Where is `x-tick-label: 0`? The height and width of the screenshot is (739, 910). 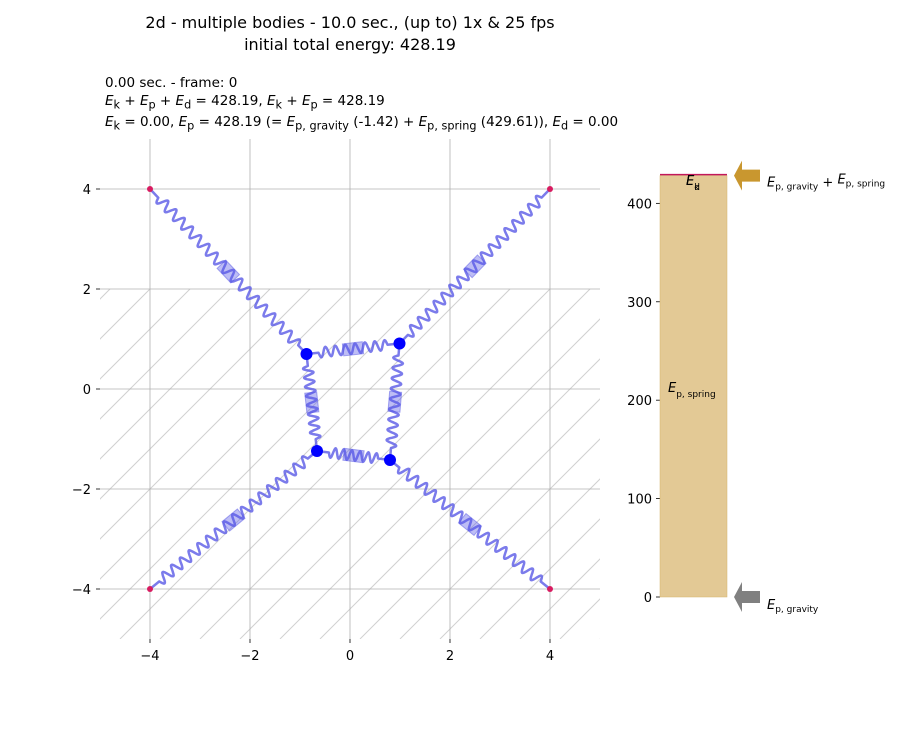 x-tick-label: 0 is located at coordinates (350, 656).